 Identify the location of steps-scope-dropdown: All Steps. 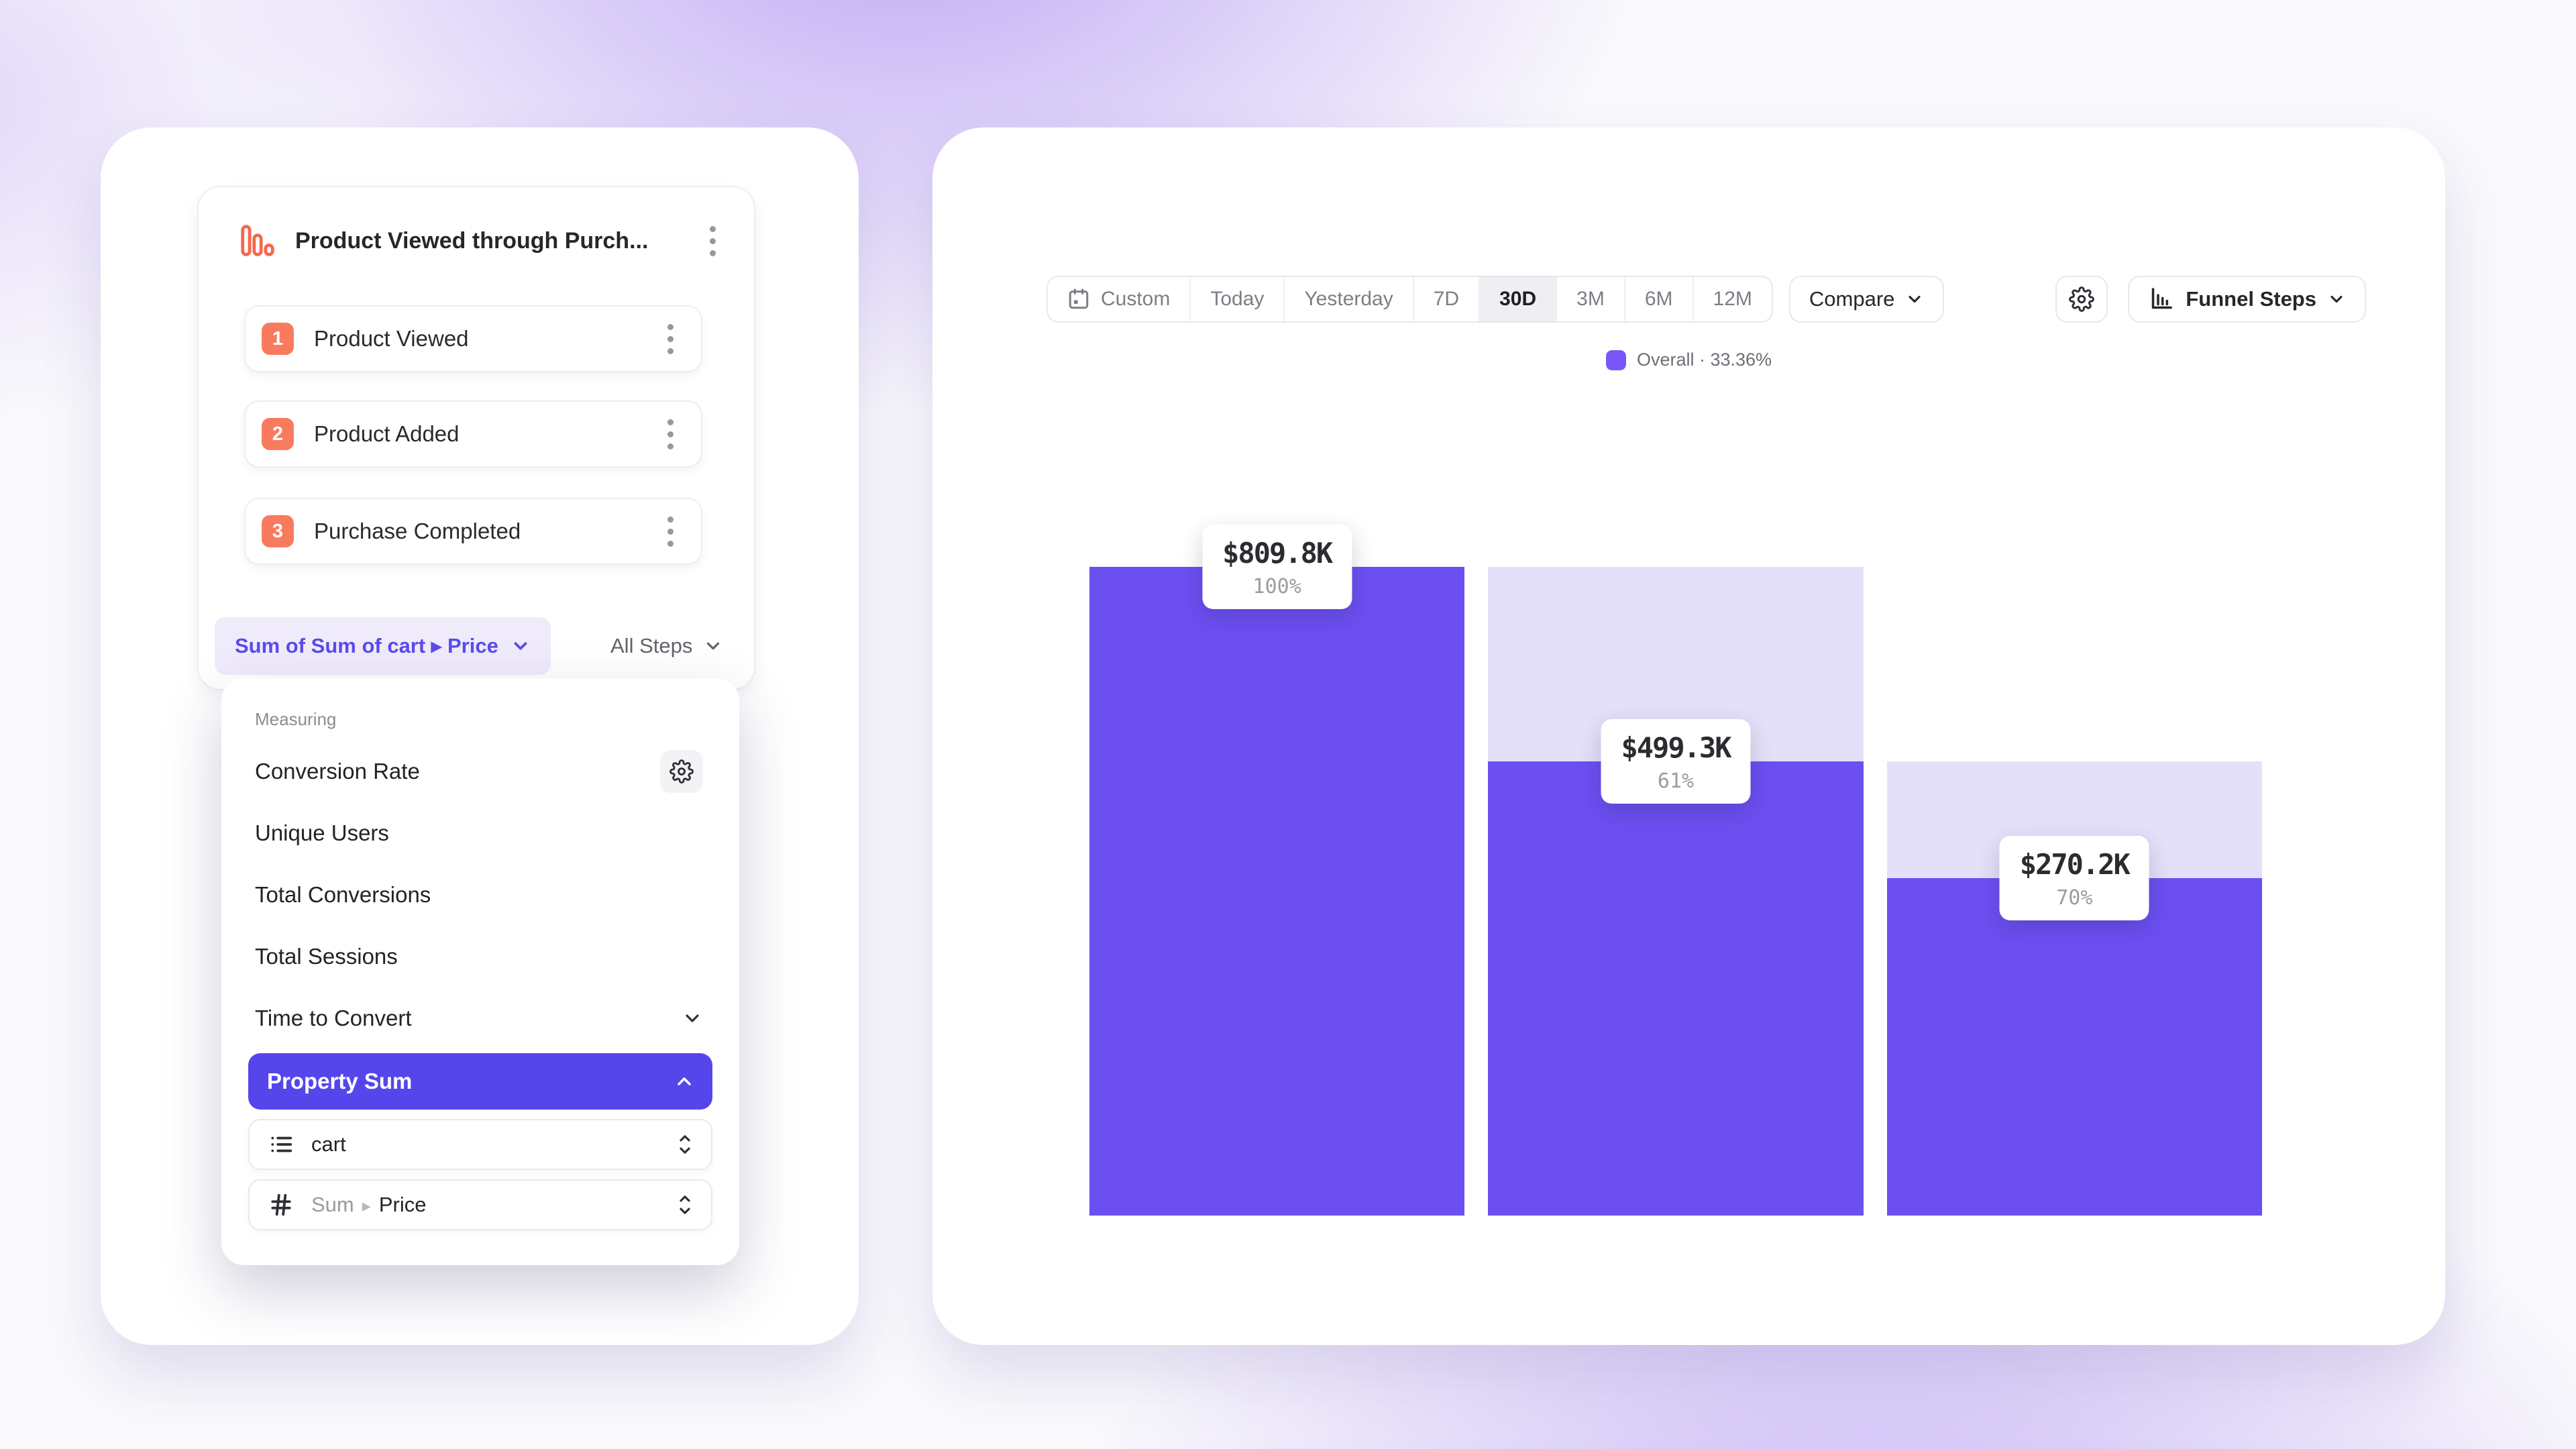
(667, 646).